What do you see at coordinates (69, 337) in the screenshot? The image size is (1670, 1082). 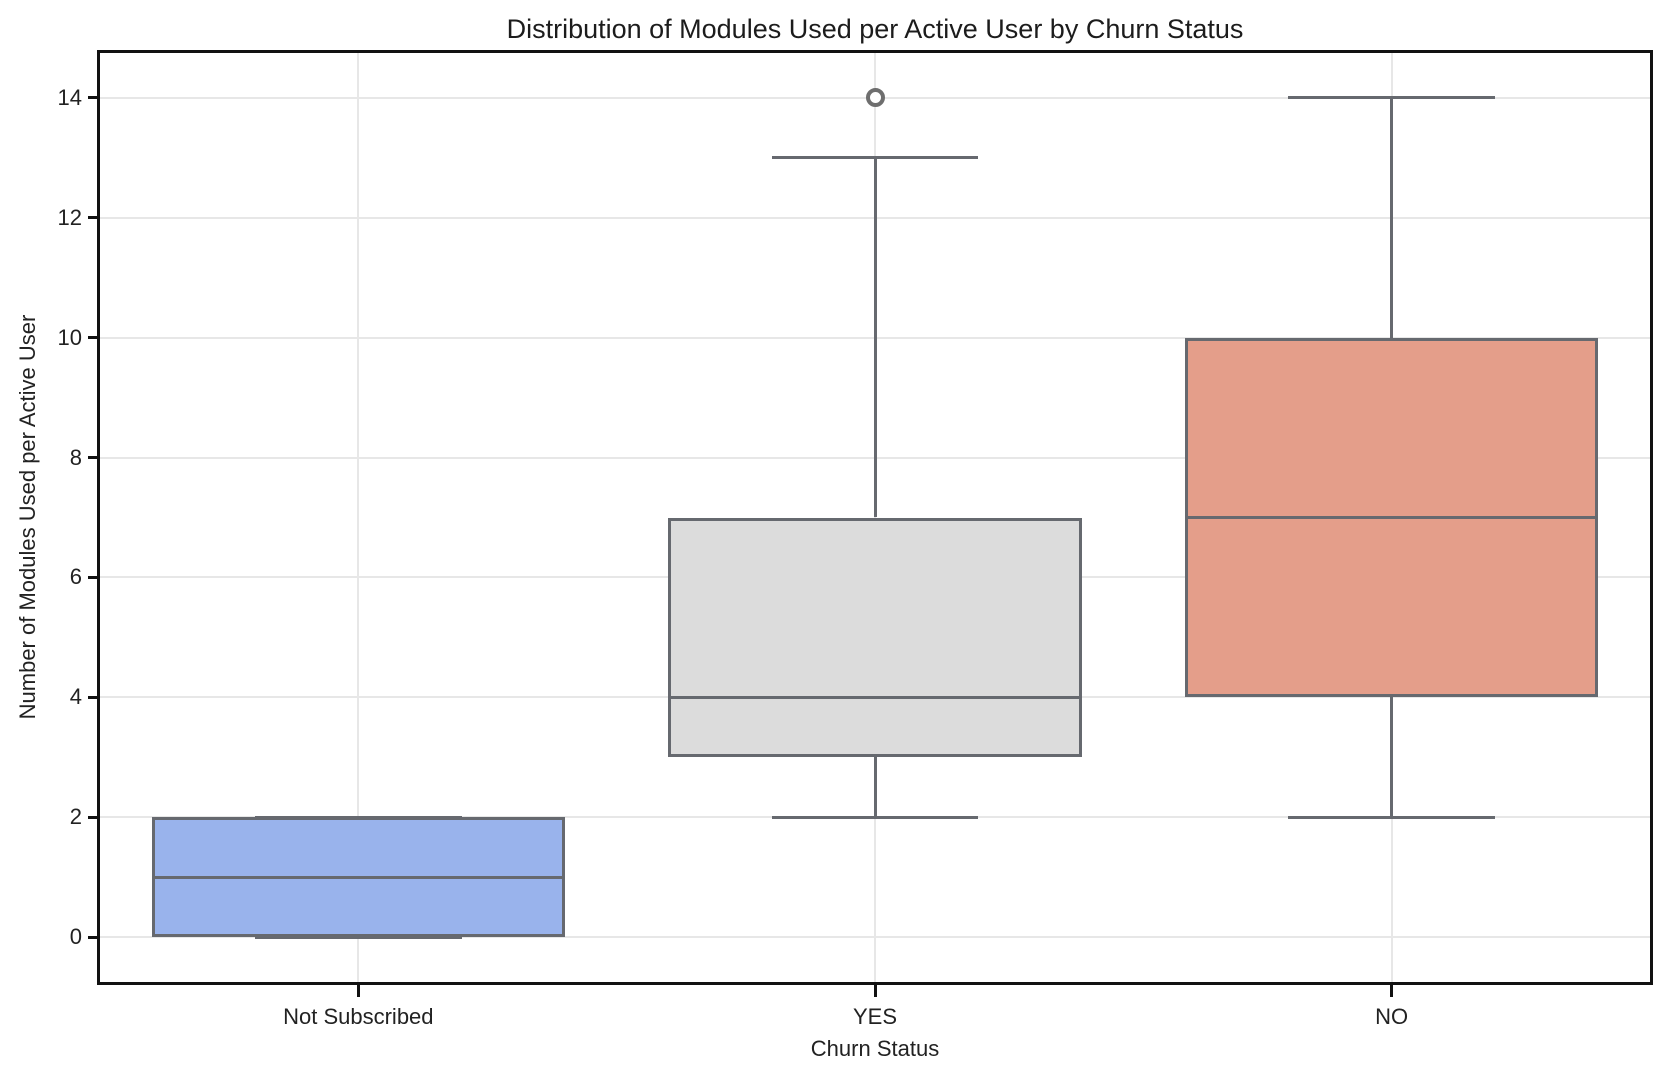 I see `y-tick-label: 10` at bounding box center [69, 337].